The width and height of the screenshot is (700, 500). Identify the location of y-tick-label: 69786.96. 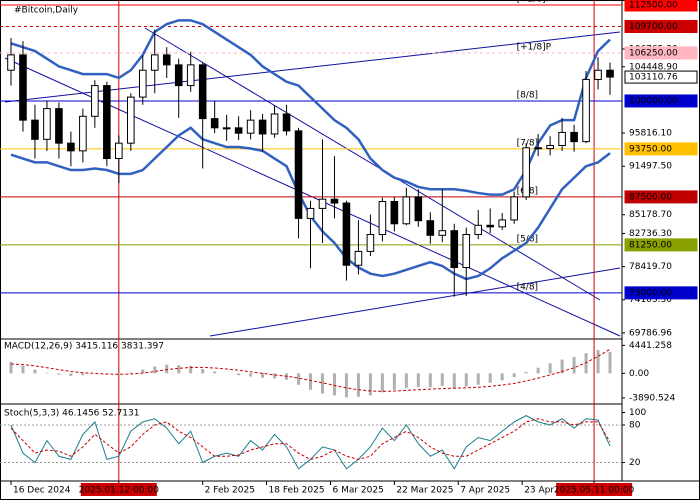
(650, 333).